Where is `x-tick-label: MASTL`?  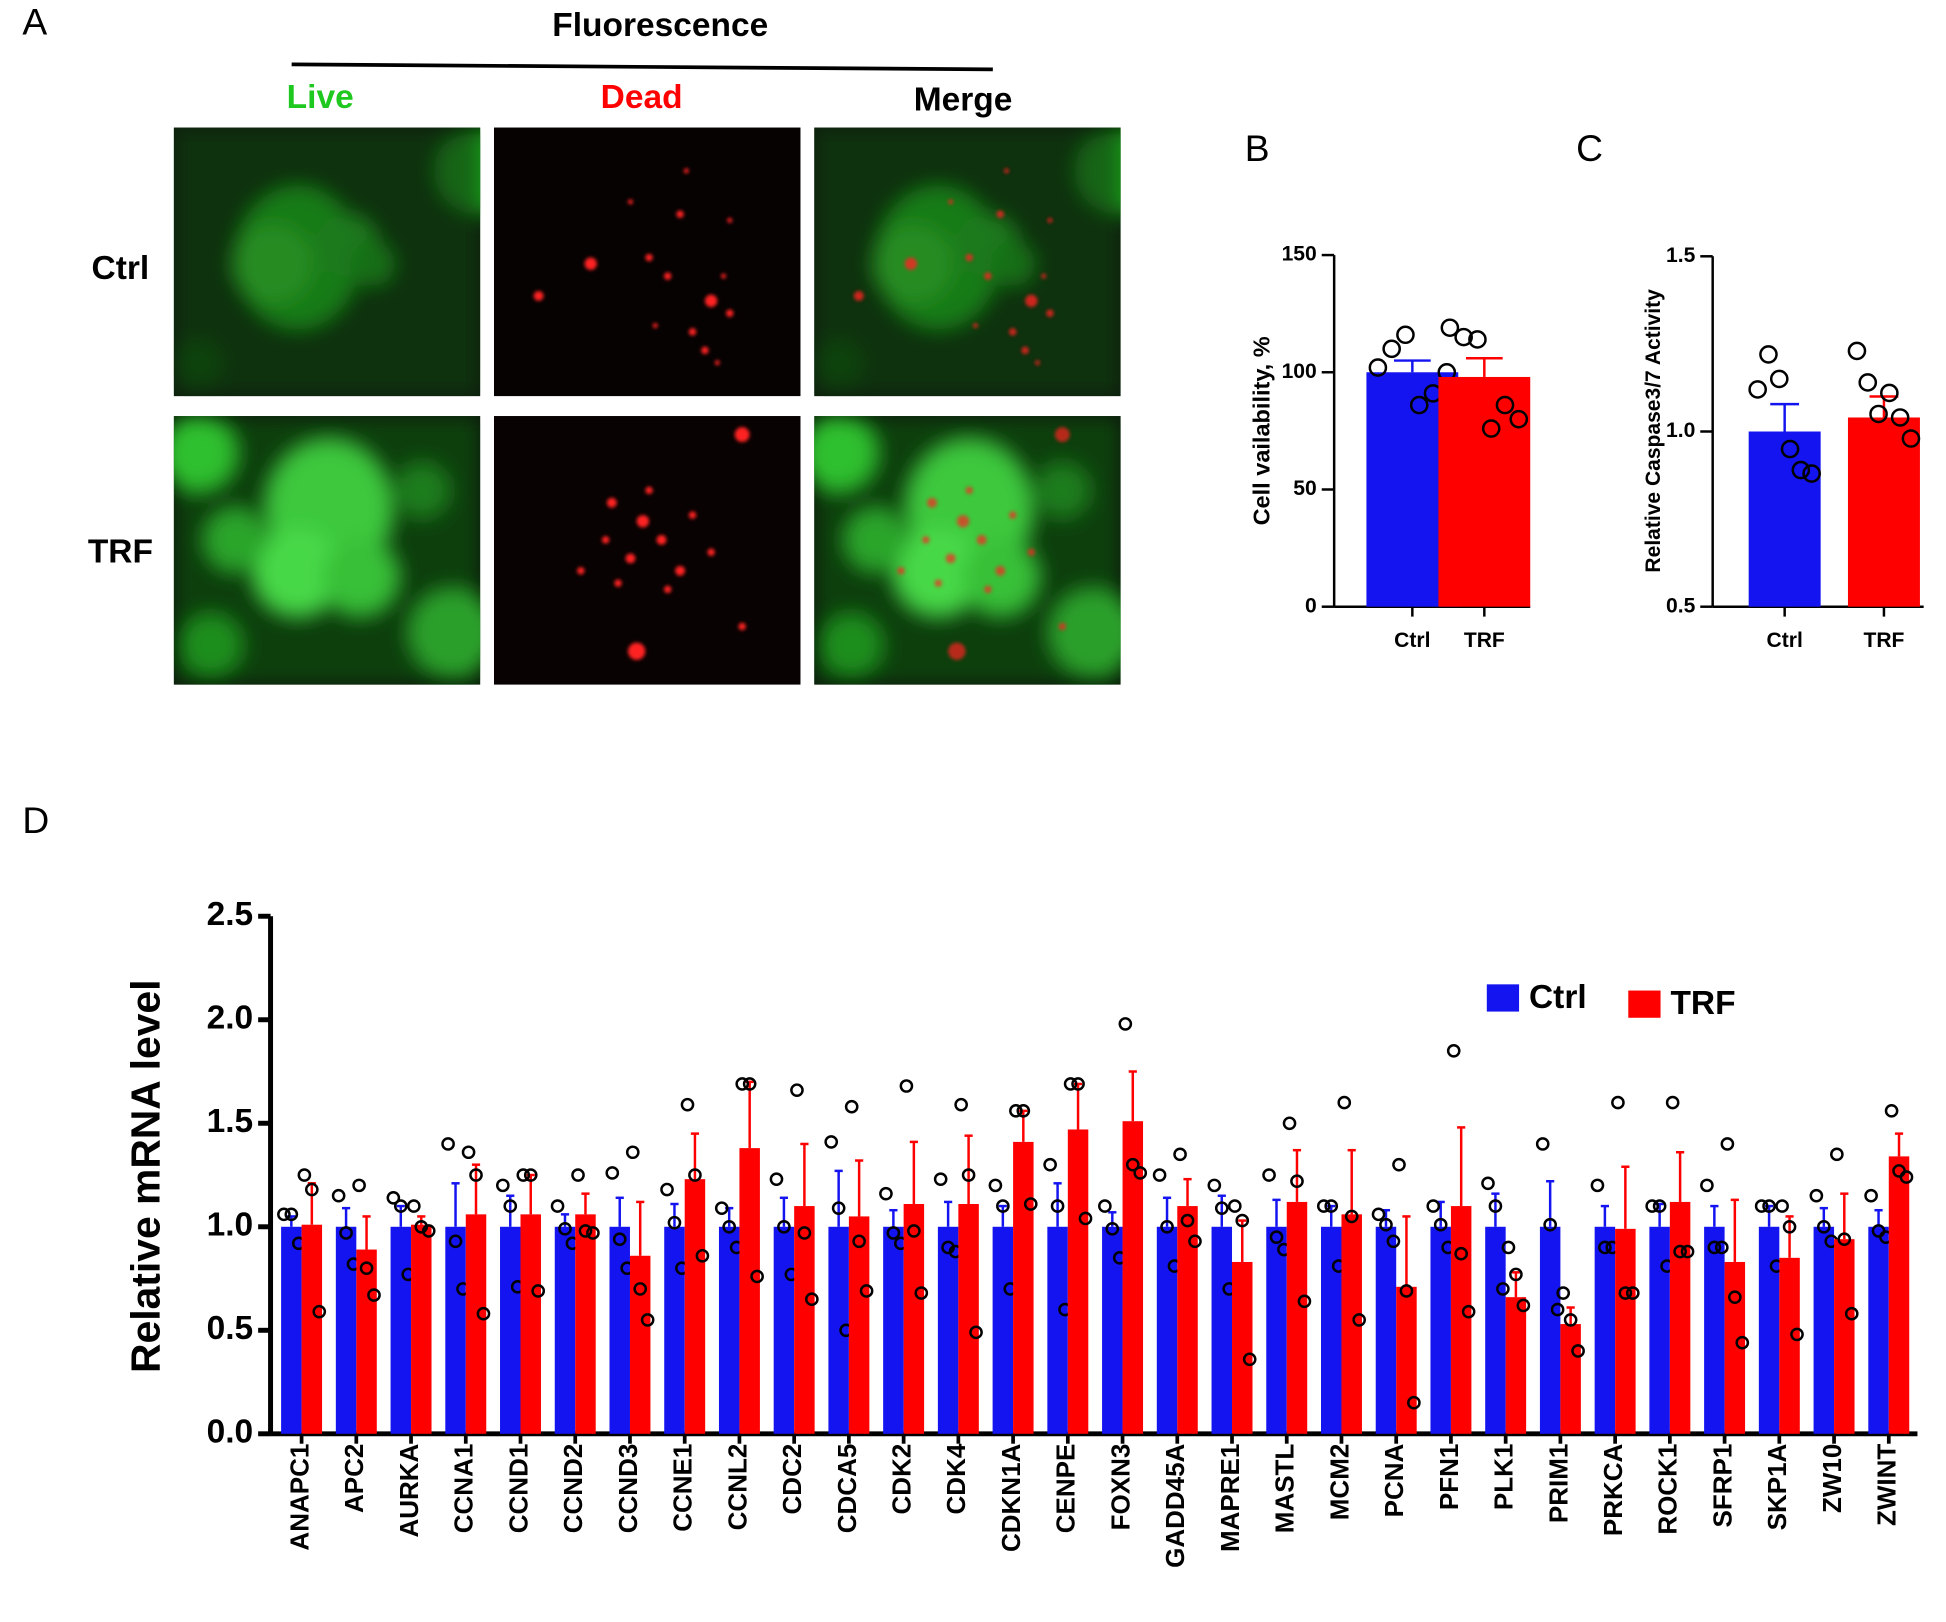
x-tick-label: MASTL is located at coordinates (1285, 1489).